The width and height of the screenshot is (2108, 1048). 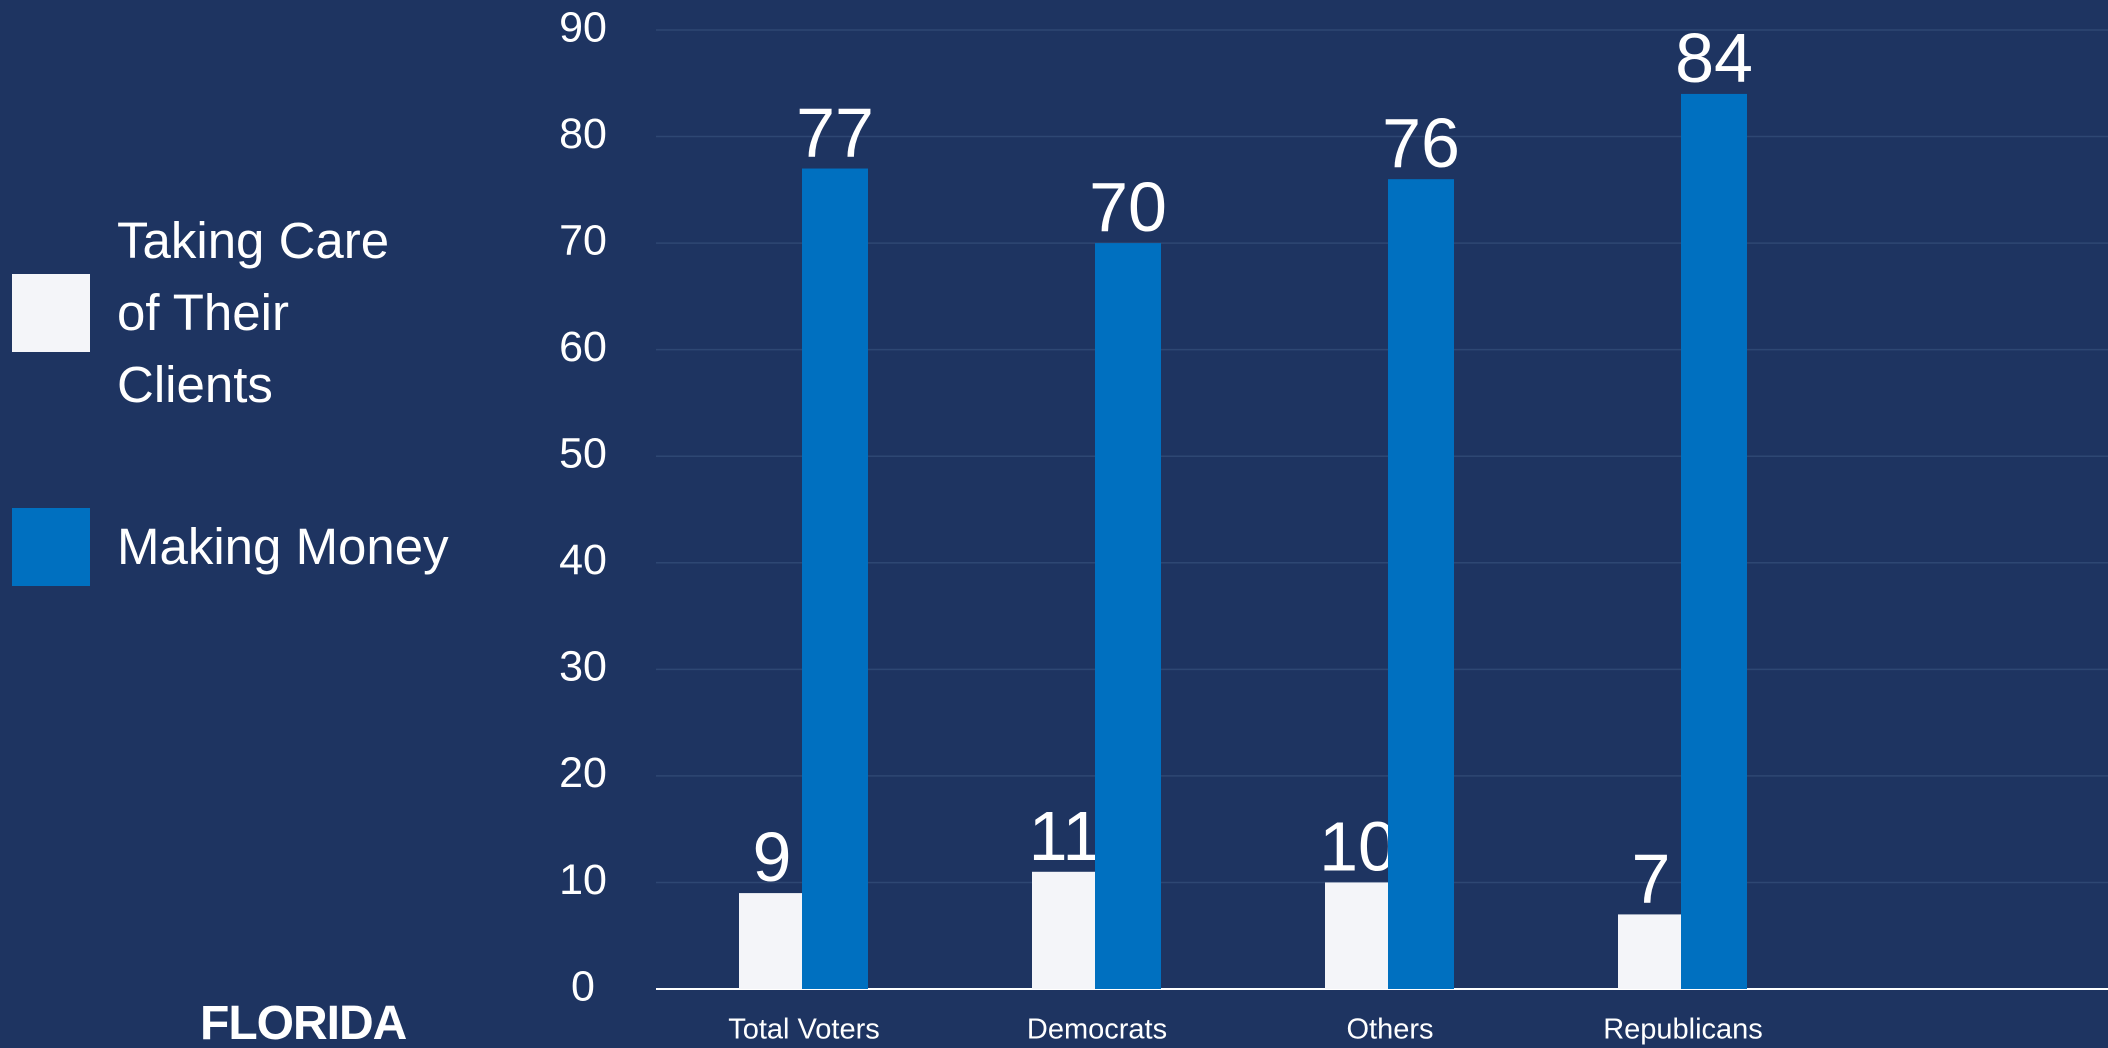 What do you see at coordinates (583, 773) in the screenshot?
I see `y-tick-label: 20` at bounding box center [583, 773].